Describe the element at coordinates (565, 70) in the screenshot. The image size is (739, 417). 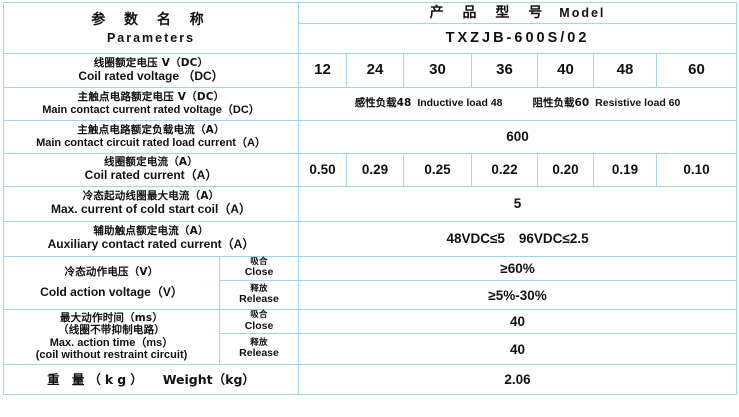
I see `cell-coil-voltage-40: 40` at that location.